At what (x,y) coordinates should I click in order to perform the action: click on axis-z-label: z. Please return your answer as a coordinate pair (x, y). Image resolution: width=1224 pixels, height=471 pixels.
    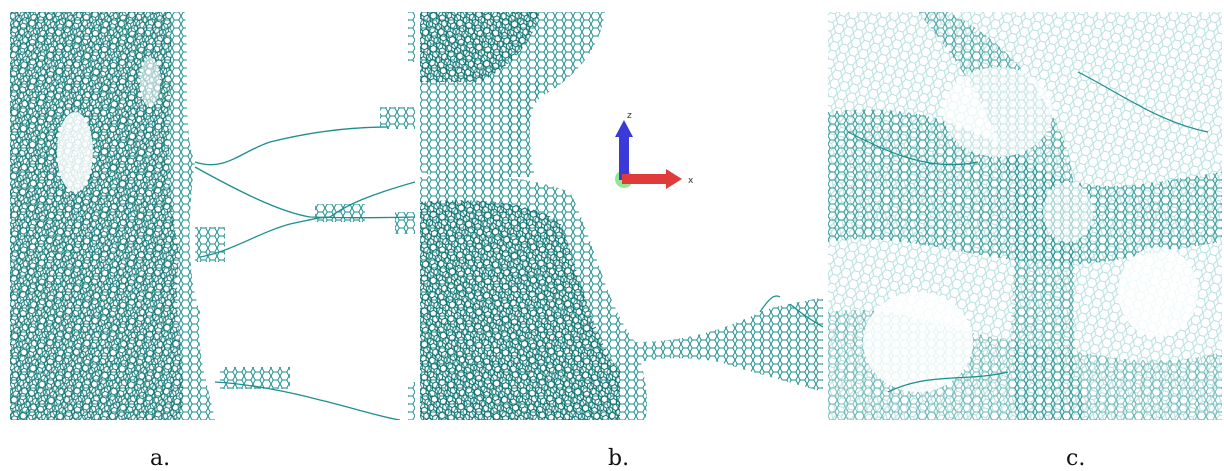
    Looking at the image, I should click on (629, 116).